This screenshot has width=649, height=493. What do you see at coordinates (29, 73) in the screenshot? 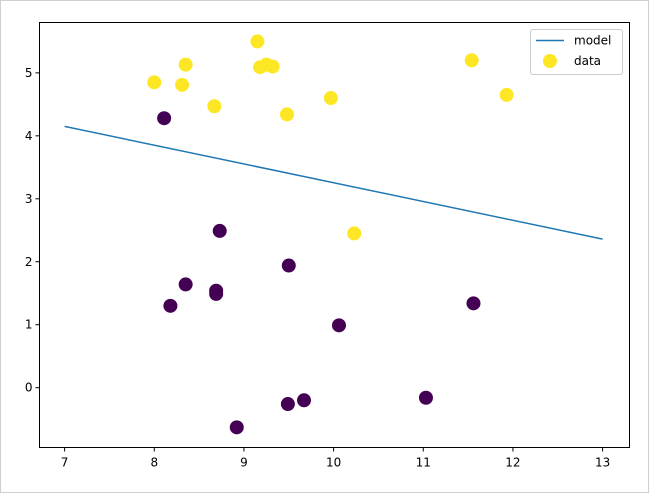
I see `y-tick-label: 5` at bounding box center [29, 73].